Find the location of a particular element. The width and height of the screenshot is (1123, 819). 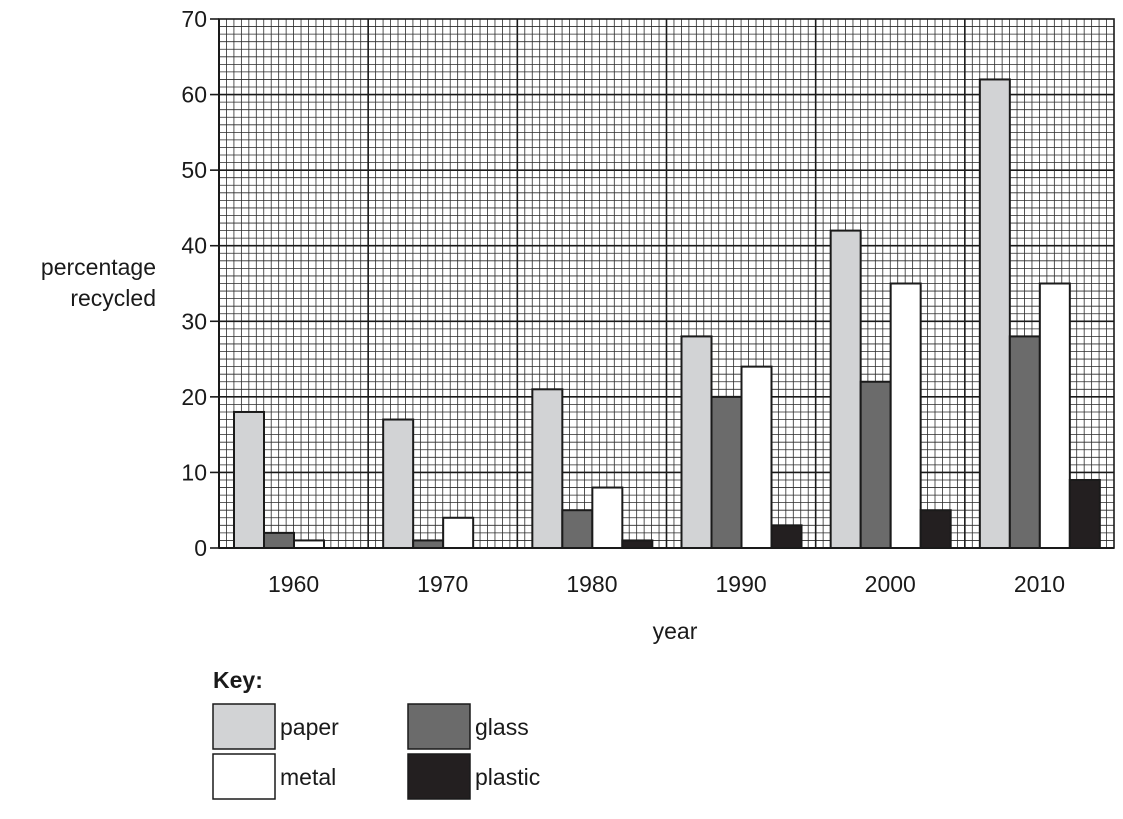

legend-swatch-metal is located at coordinates (244, 776).